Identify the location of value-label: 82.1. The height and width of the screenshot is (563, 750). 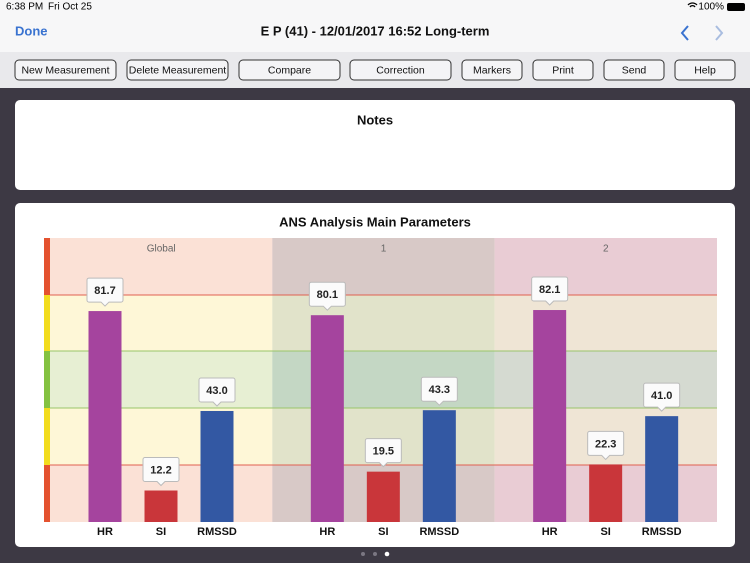
(549, 290).